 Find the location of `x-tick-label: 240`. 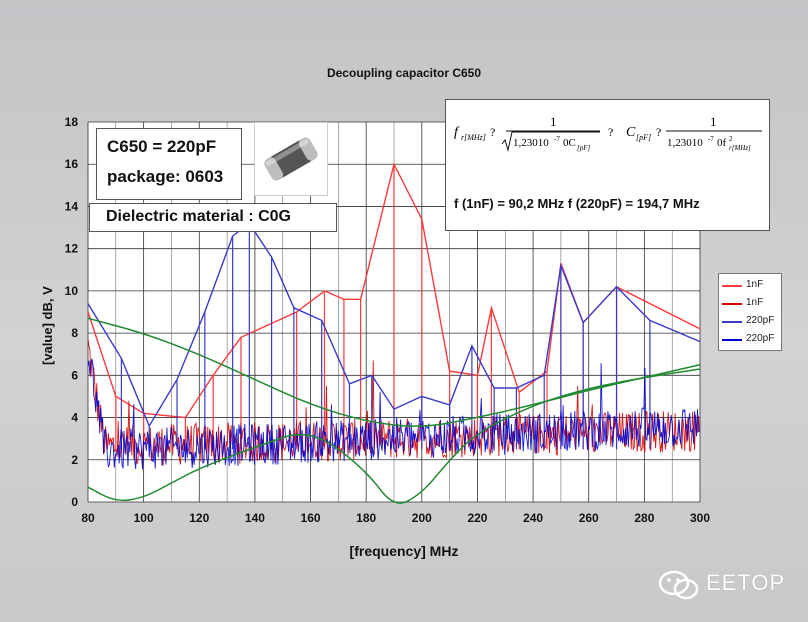

x-tick-label: 240 is located at coordinates (533, 518).